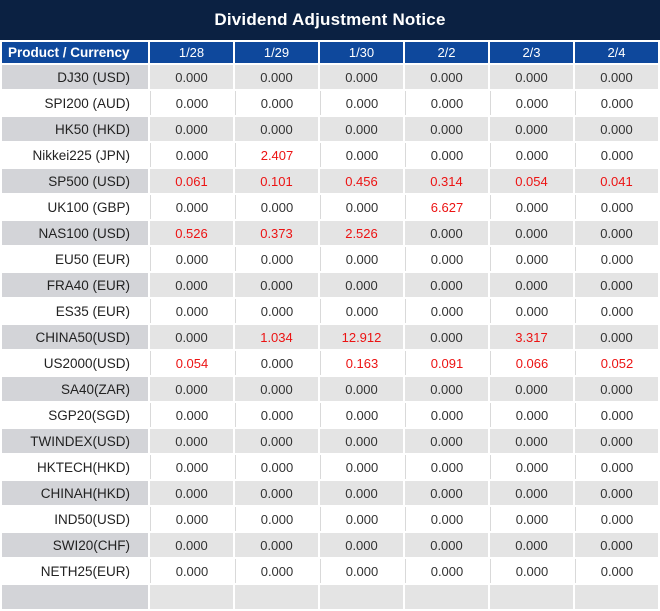 The width and height of the screenshot is (660, 611). I want to click on product-cell: CHINA50(USD), so click(75, 337).